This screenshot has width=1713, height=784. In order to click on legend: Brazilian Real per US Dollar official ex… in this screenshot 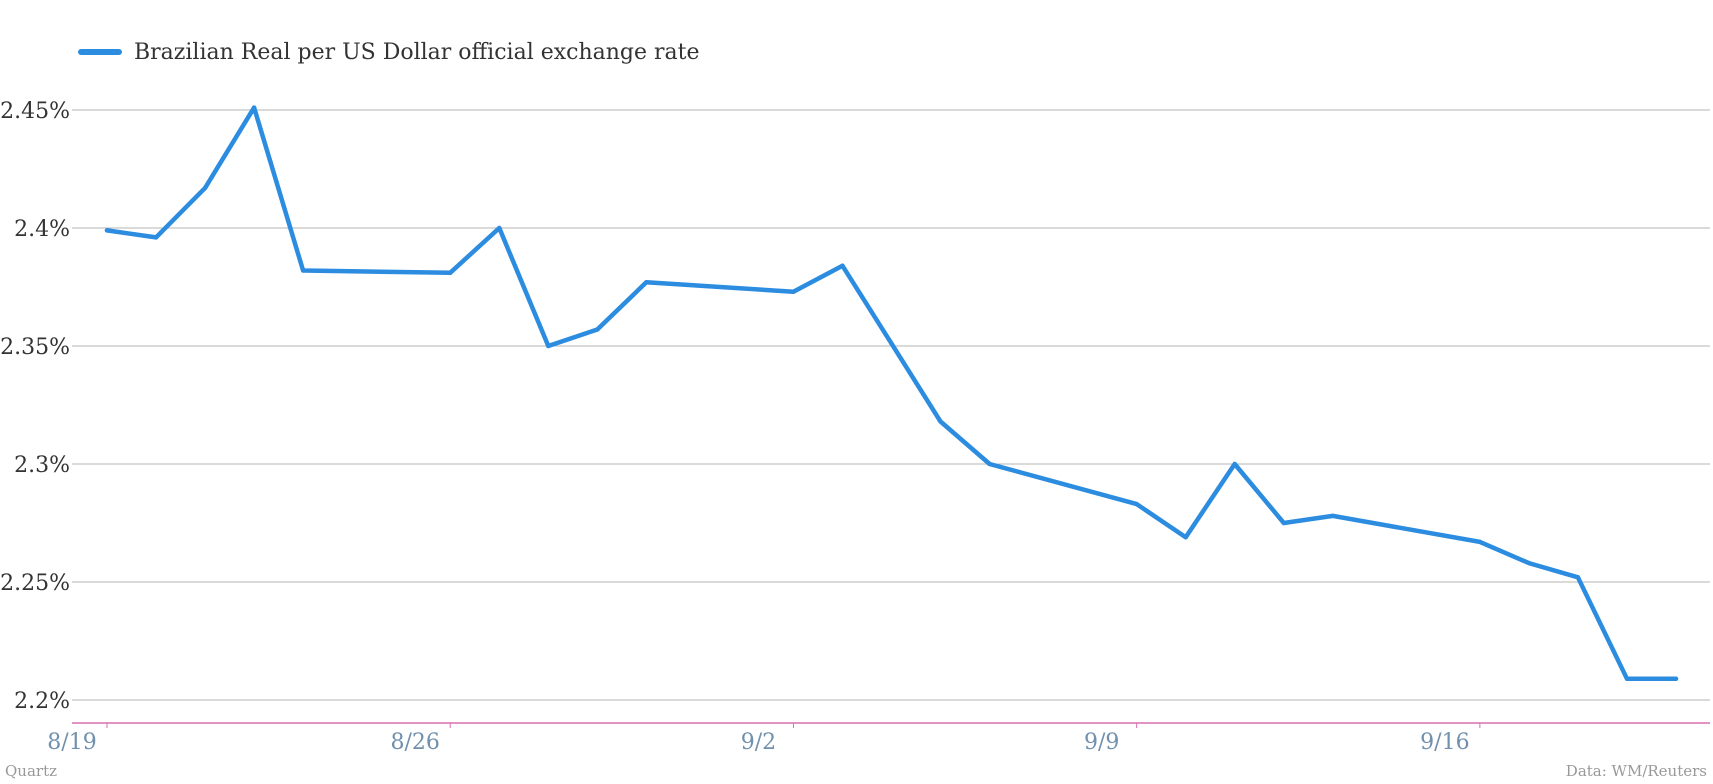, I will do `click(389, 52)`.